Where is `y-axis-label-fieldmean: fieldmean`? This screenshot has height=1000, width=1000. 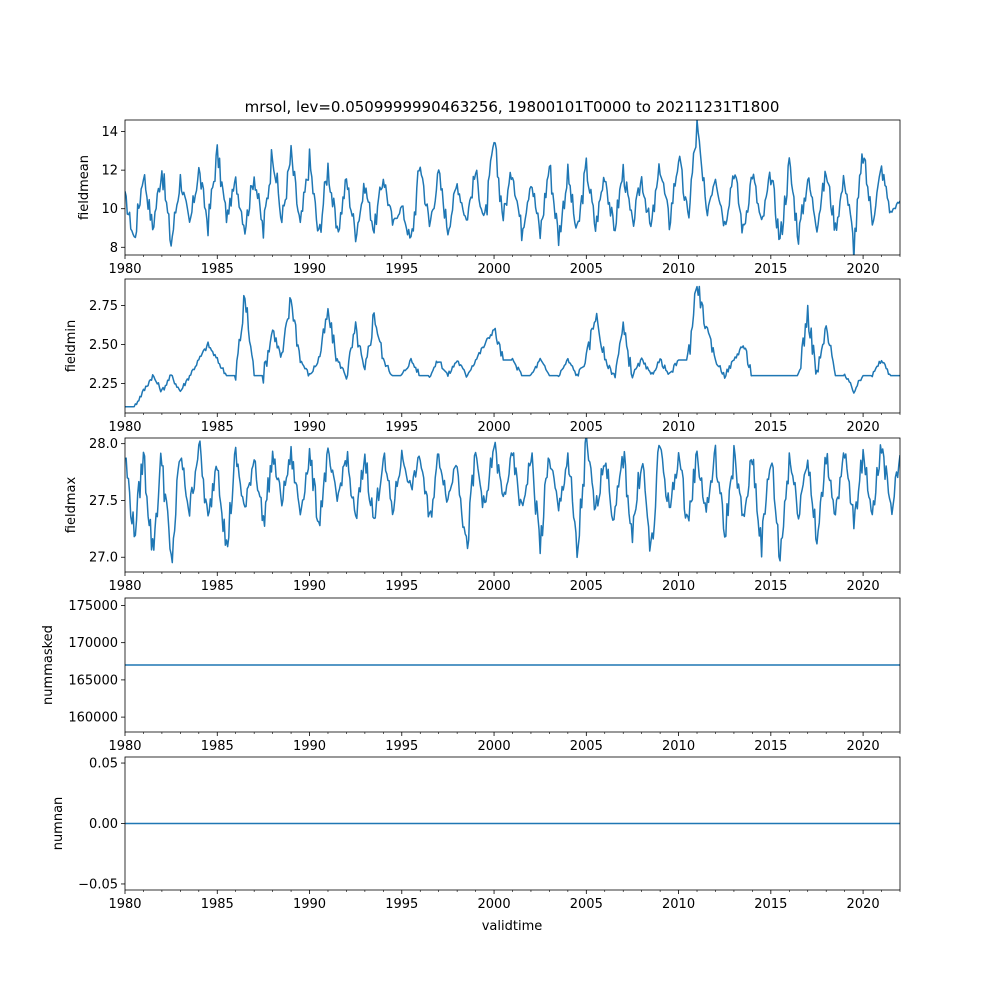
y-axis-label-fieldmean: fieldmean is located at coordinates (84, 187).